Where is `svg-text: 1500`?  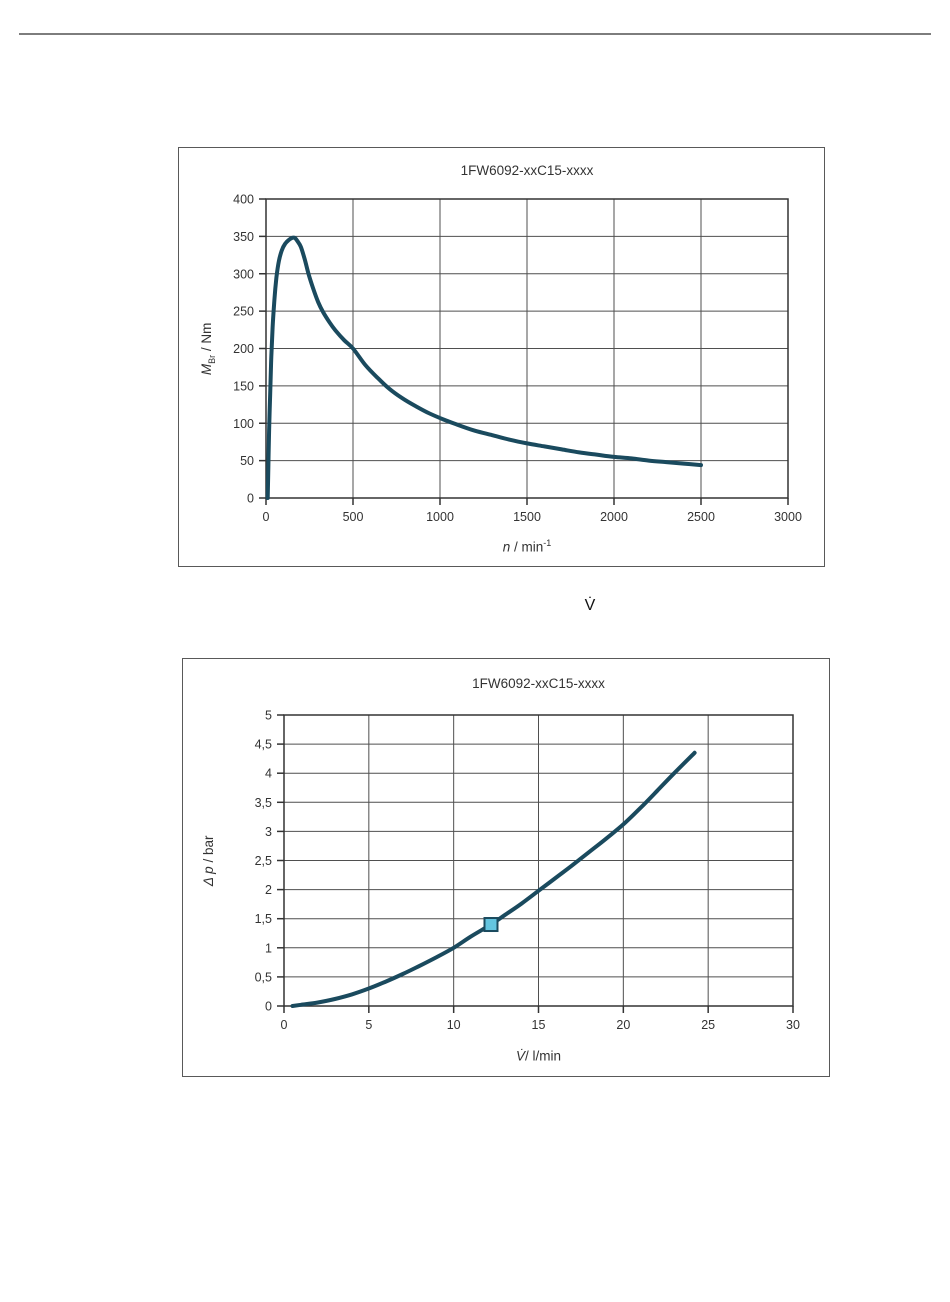
svg-text: 1500 is located at coordinates (527, 517).